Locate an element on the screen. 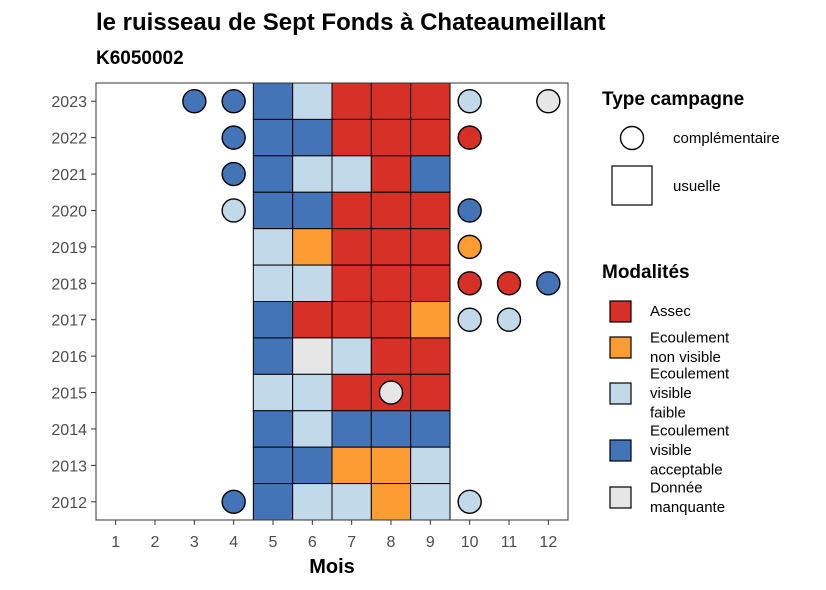  x-tick-label: 2 is located at coordinates (155, 542).